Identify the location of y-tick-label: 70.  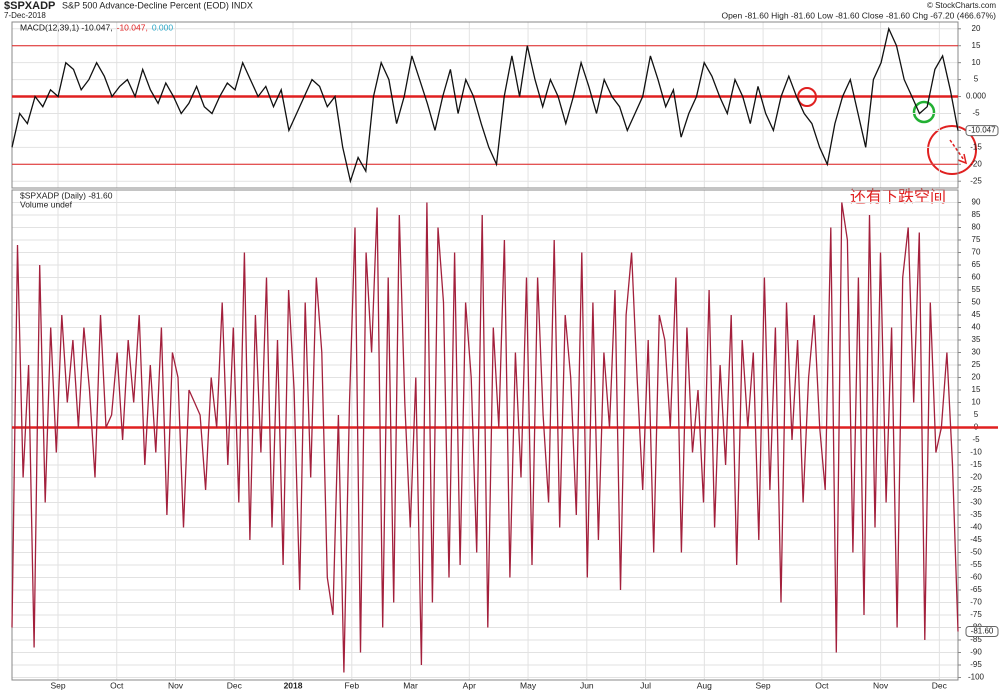
(976, 252).